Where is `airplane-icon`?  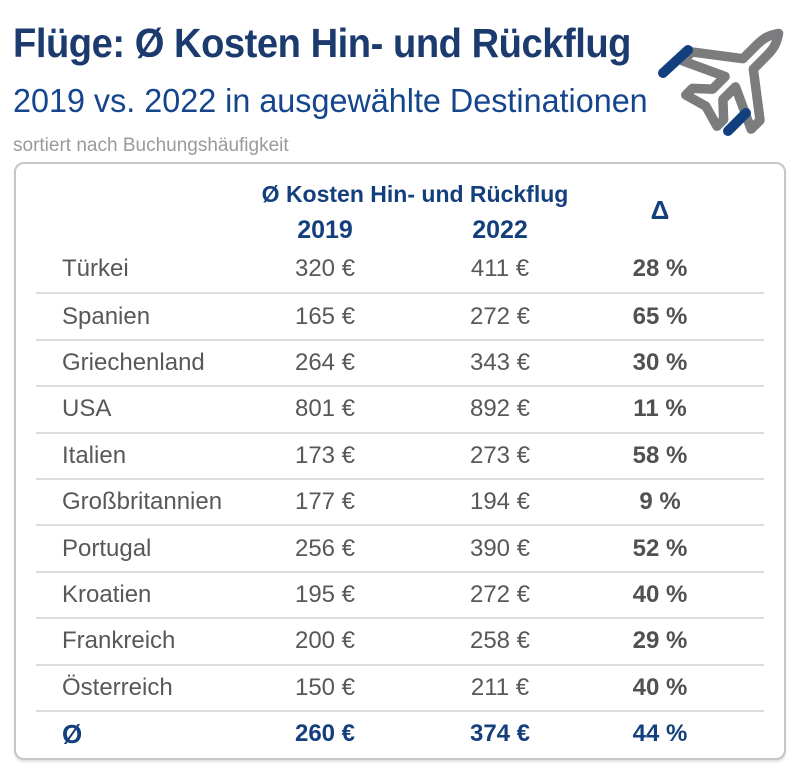 airplane-icon is located at coordinates (712, 80).